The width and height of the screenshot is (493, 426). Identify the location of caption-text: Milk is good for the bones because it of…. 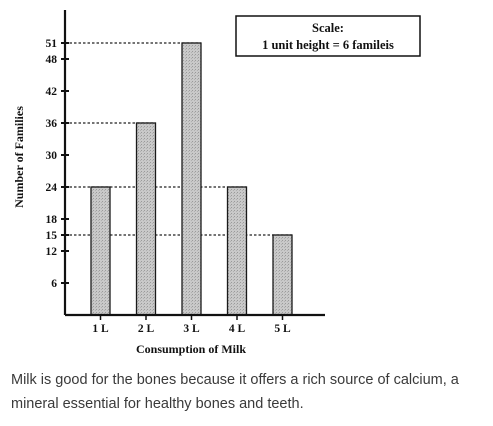
(235, 392).